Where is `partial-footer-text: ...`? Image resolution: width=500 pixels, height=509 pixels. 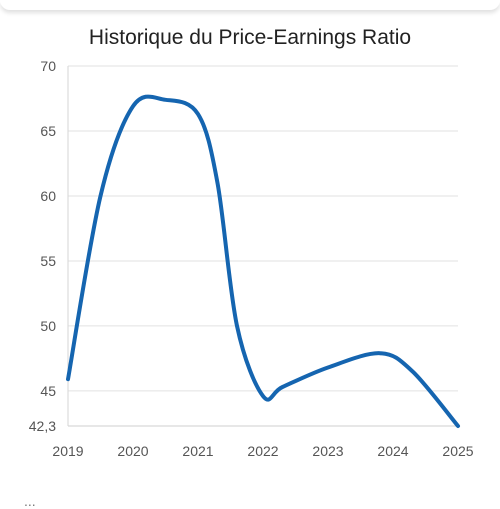
partial-footer-text: ... is located at coordinates (30, 501).